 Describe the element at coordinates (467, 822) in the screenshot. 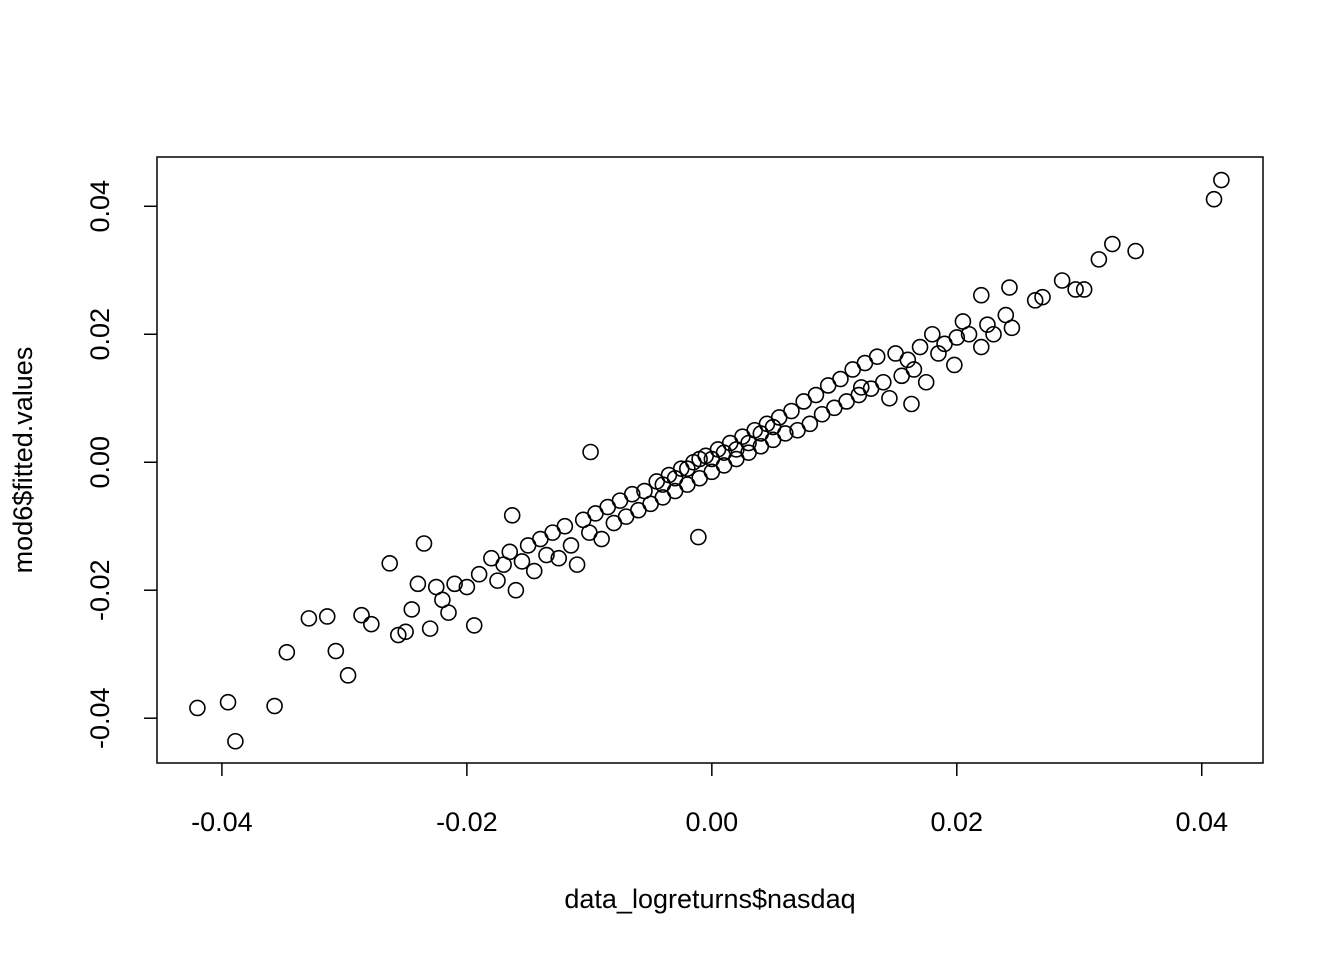

I see `x-tick-label: -0.02` at that location.